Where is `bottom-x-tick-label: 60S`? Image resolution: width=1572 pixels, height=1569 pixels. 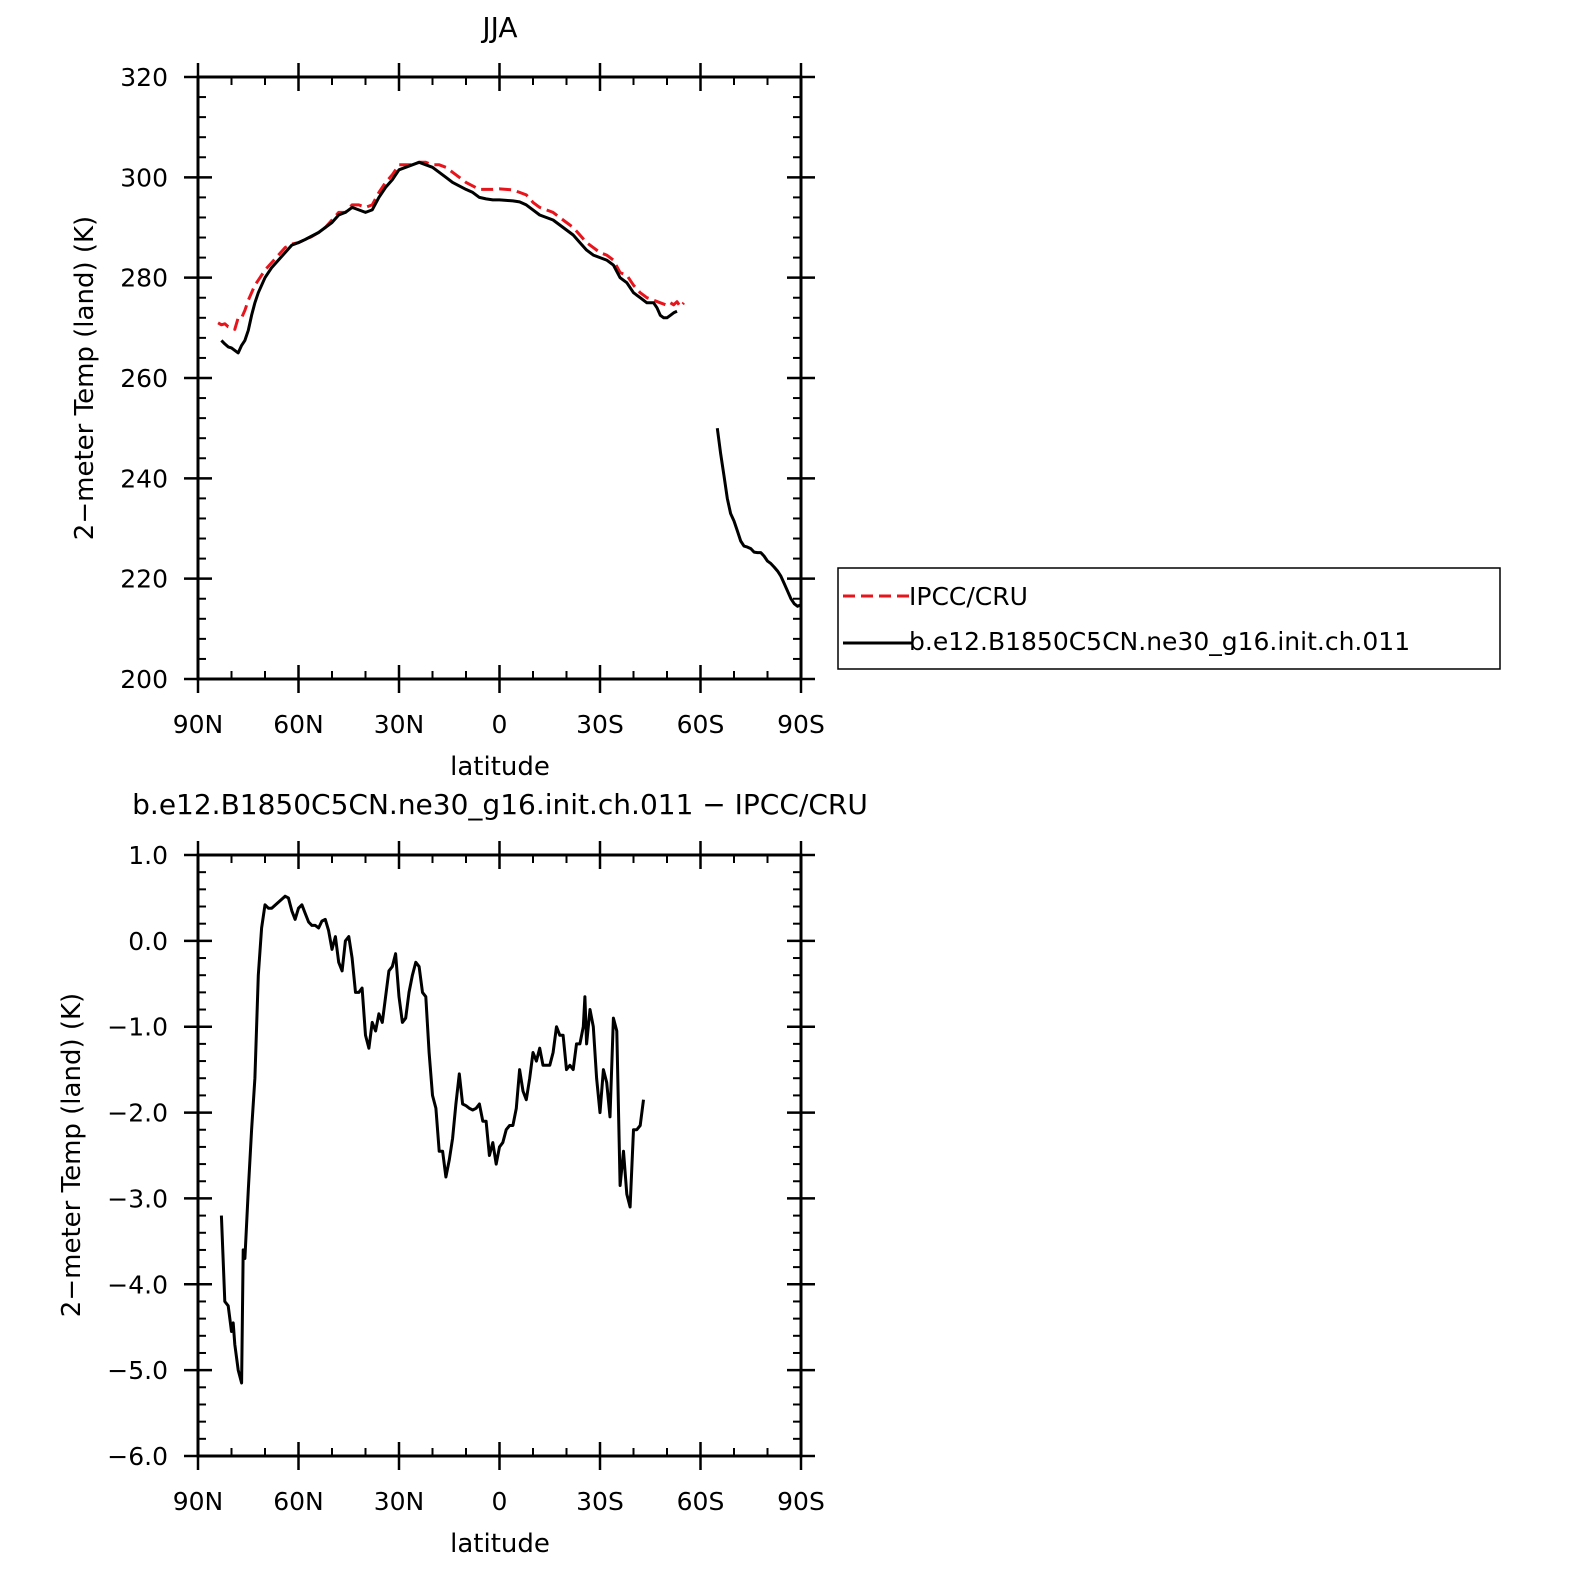 bottom-x-tick-label: 60S is located at coordinates (701, 1501).